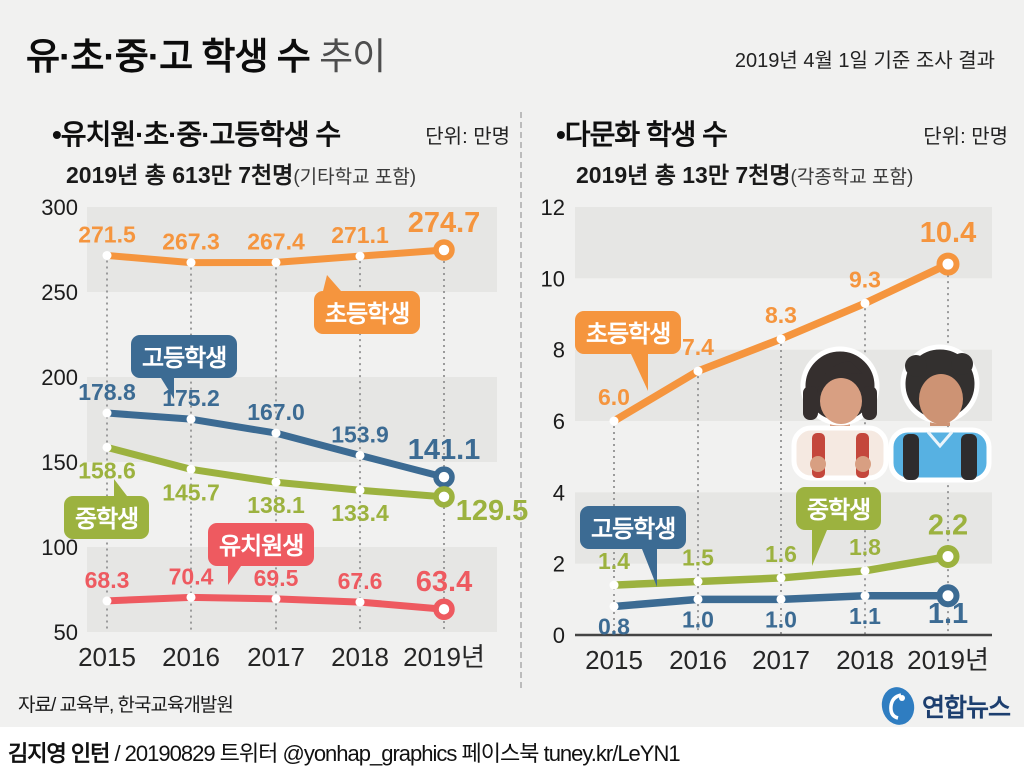 The width and height of the screenshot is (1024, 770). Describe the element at coordinates (191, 576) in the screenshot. I see `value-label: 70.4` at that location.